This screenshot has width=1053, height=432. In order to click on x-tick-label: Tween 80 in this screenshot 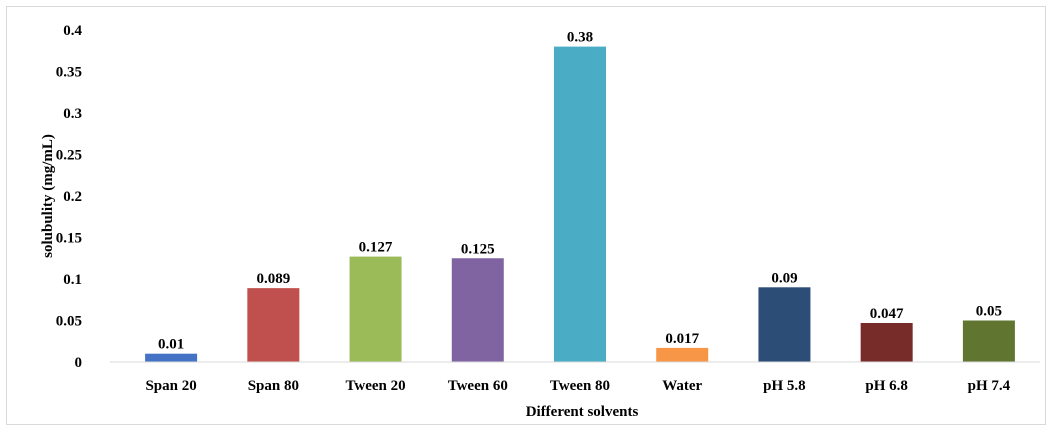, I will do `click(580, 386)`.